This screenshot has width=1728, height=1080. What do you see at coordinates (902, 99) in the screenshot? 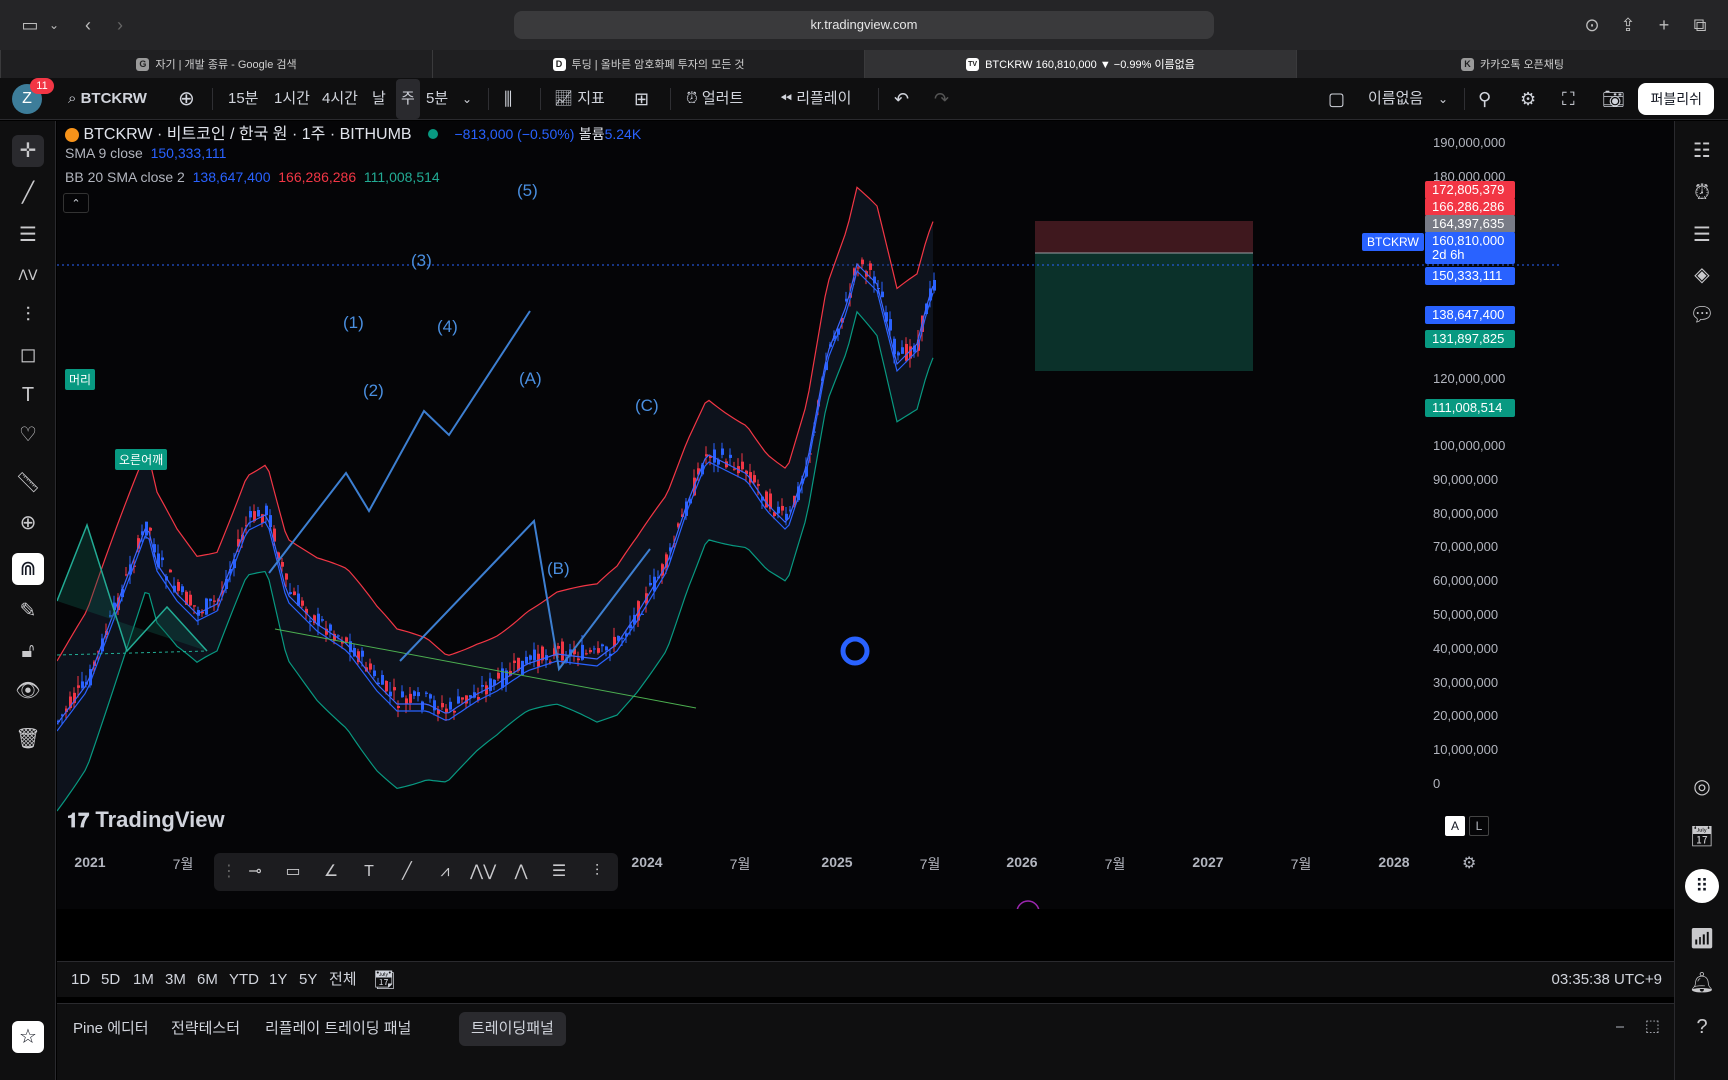
I see `undo-icon: ↶` at bounding box center [902, 99].